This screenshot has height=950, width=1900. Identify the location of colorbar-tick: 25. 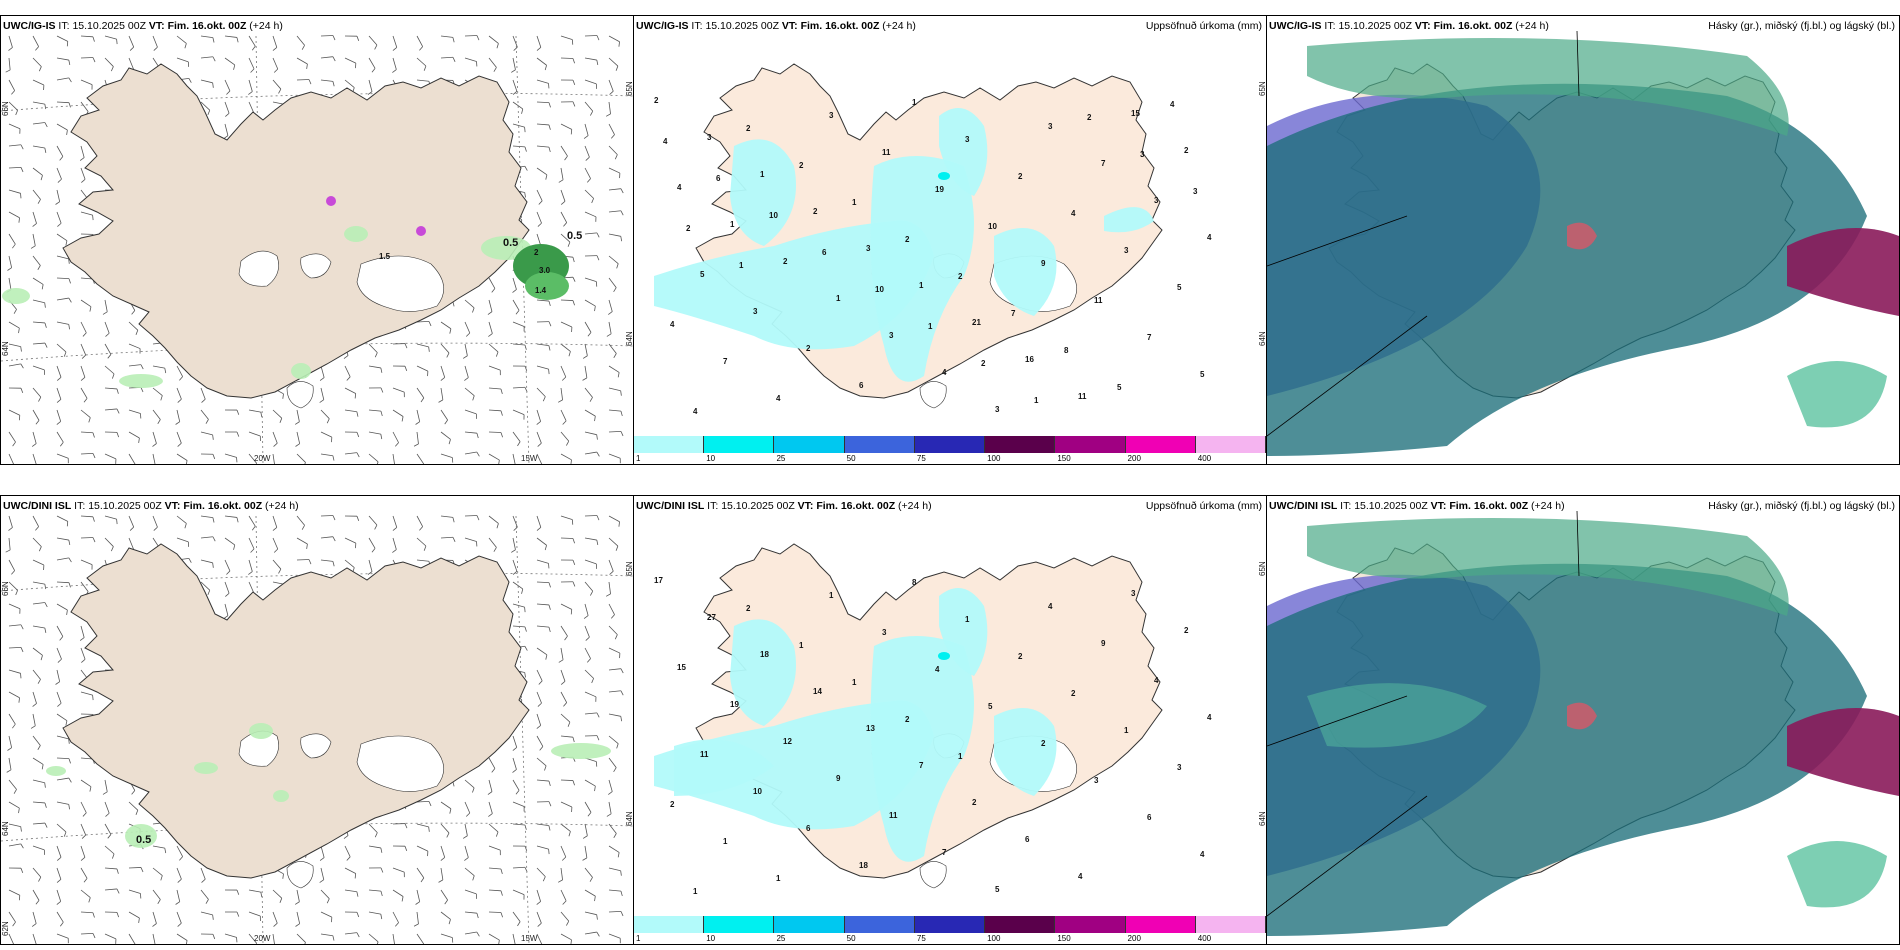
(781, 938).